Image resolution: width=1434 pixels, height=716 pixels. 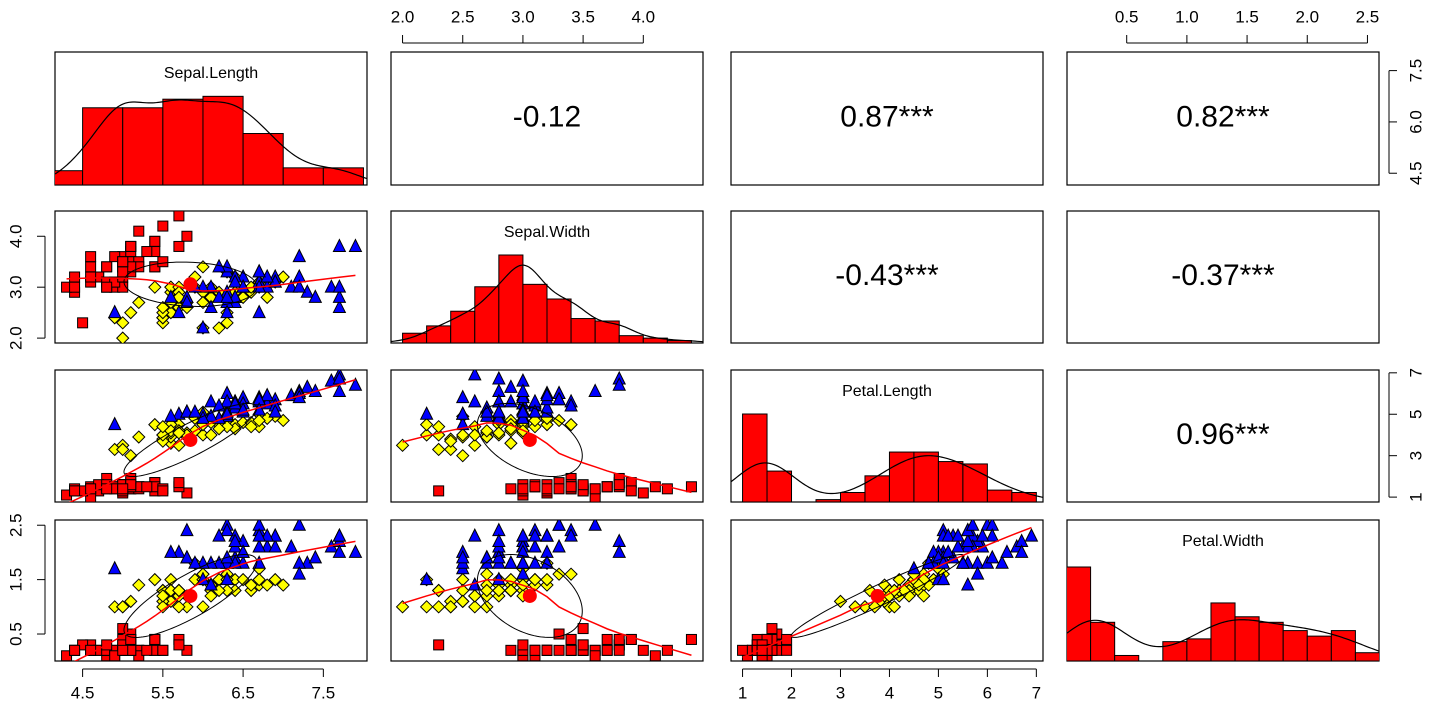 What do you see at coordinates (840, 692) in the screenshot?
I see `x-tick-label: 3` at bounding box center [840, 692].